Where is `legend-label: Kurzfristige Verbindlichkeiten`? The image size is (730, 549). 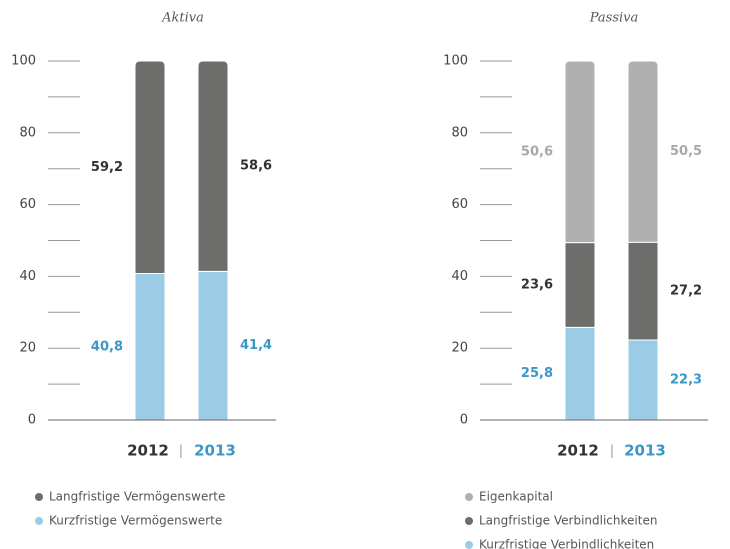 legend-label: Kurzfristige Verbindlichkeiten is located at coordinates (566, 543).